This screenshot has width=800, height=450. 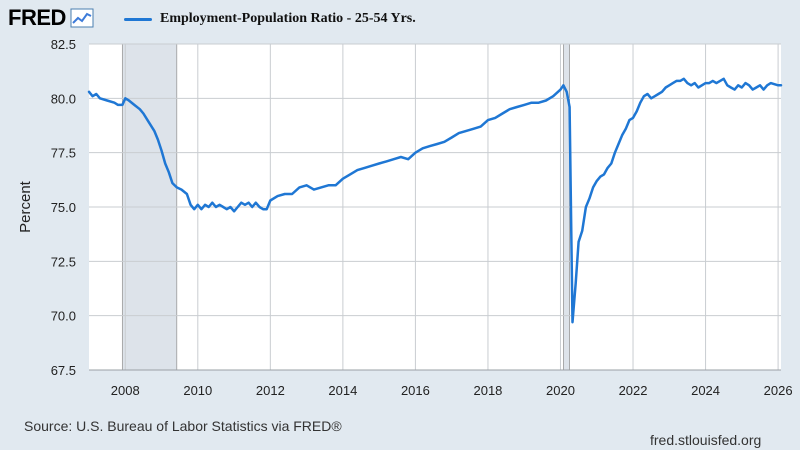 I want to click on y-tick-label: 72.5, so click(x=63, y=261).